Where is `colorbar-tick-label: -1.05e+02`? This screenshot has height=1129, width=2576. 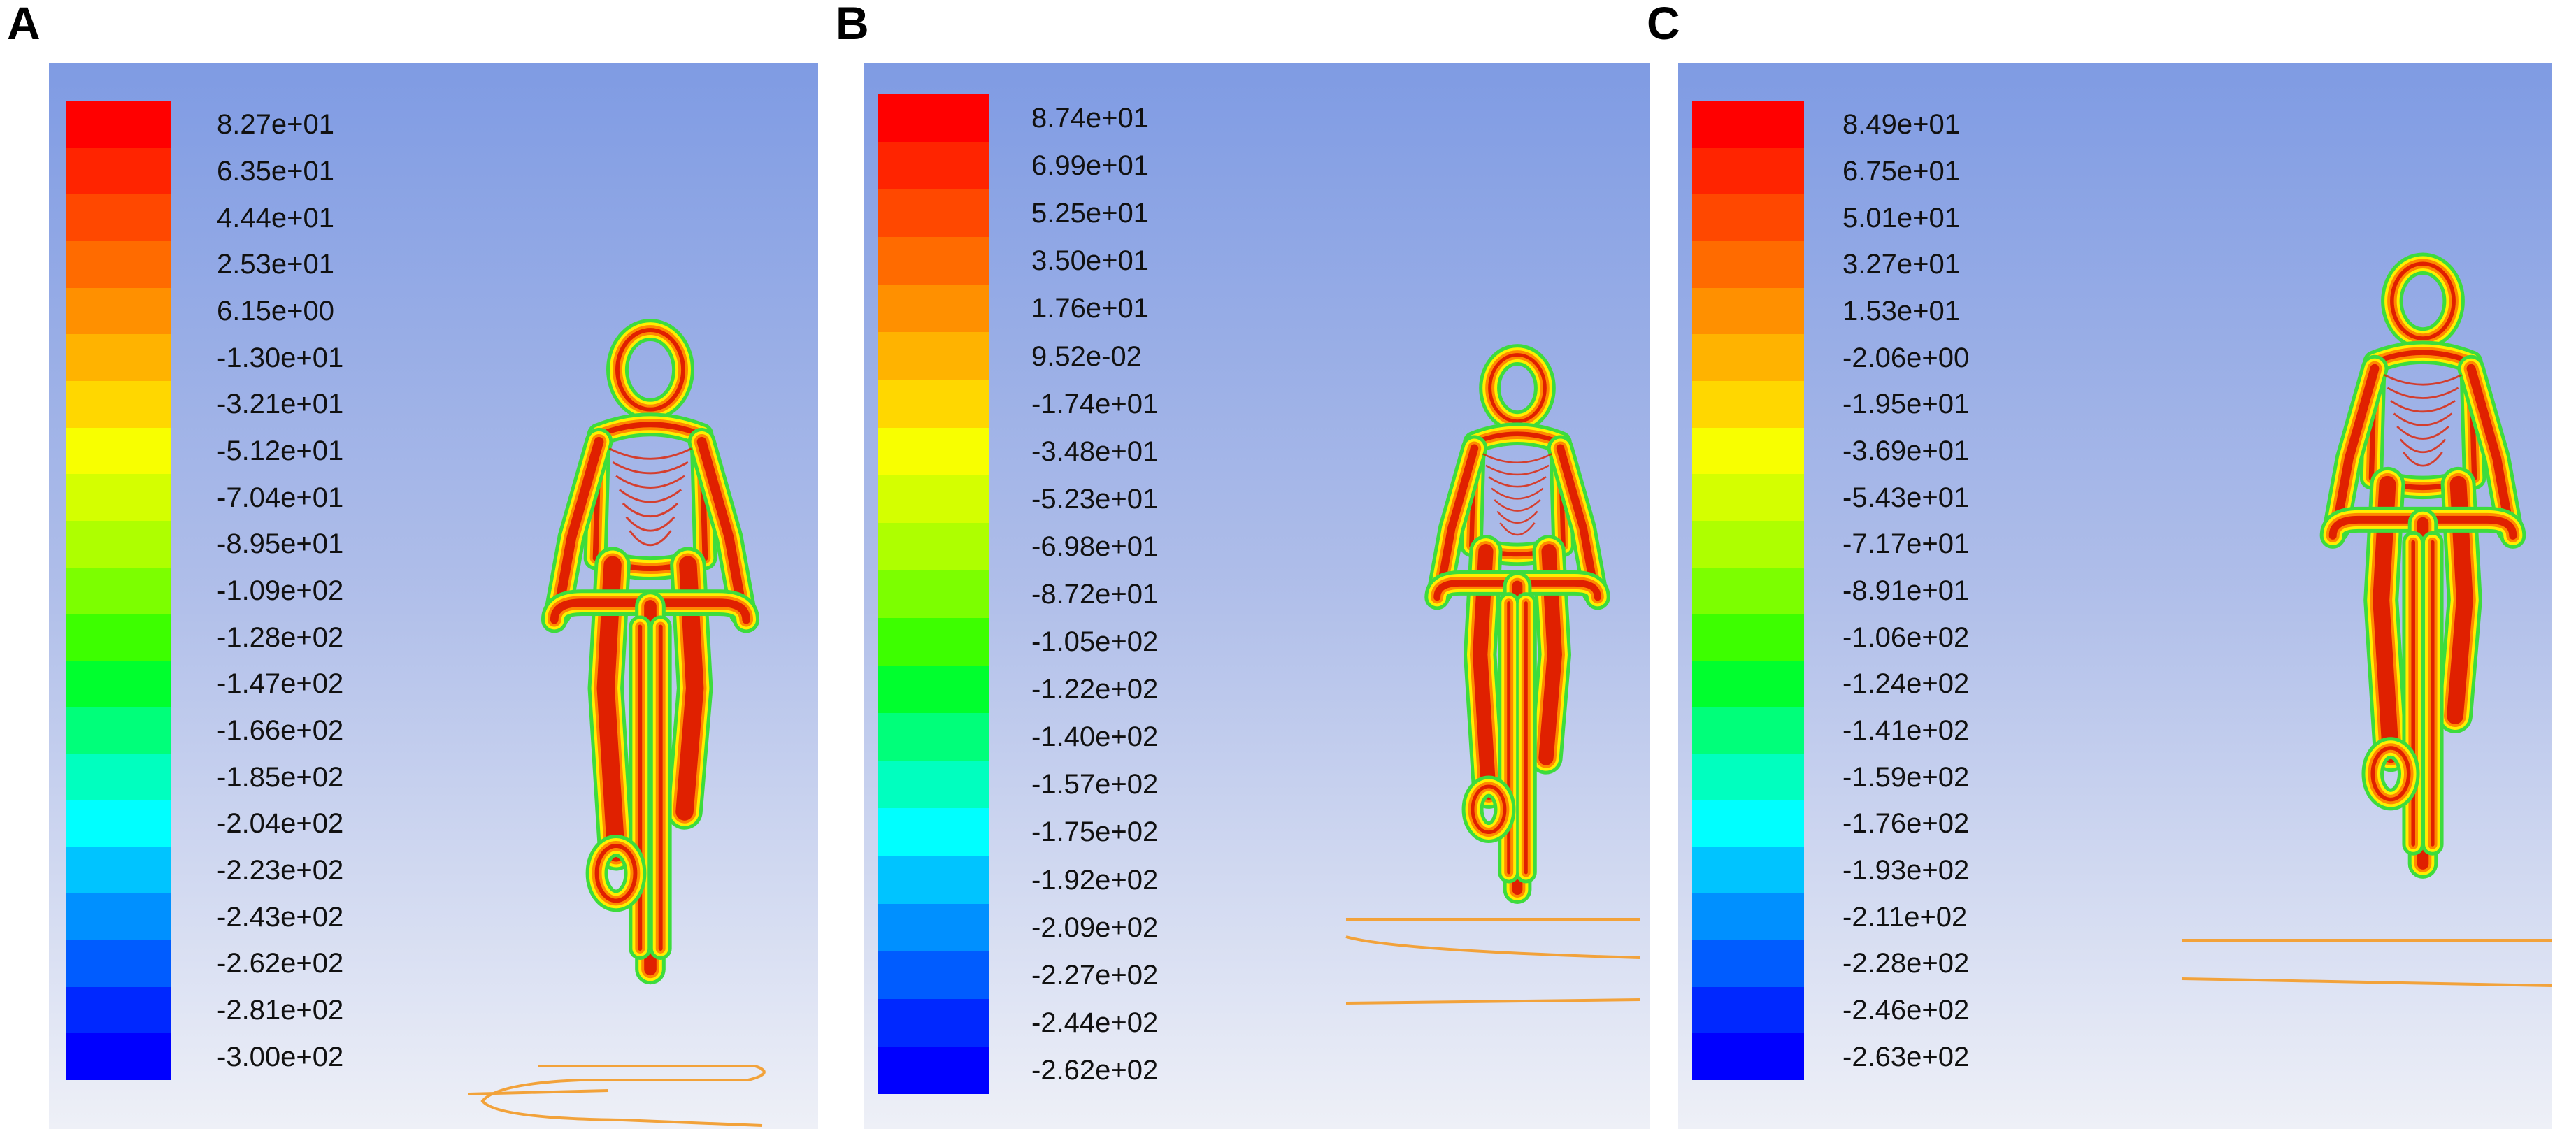 colorbar-tick-label: -1.05e+02 is located at coordinates (1095, 642).